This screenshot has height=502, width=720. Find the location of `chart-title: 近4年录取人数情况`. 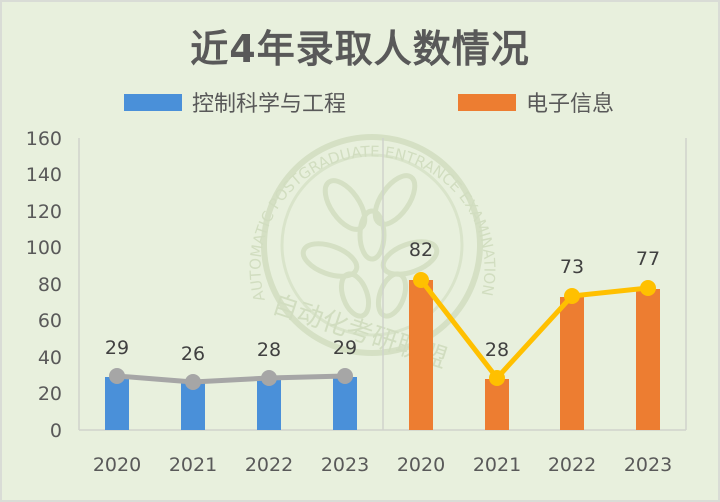

chart-title: 近4年录取人数情况 is located at coordinates (360, 49).